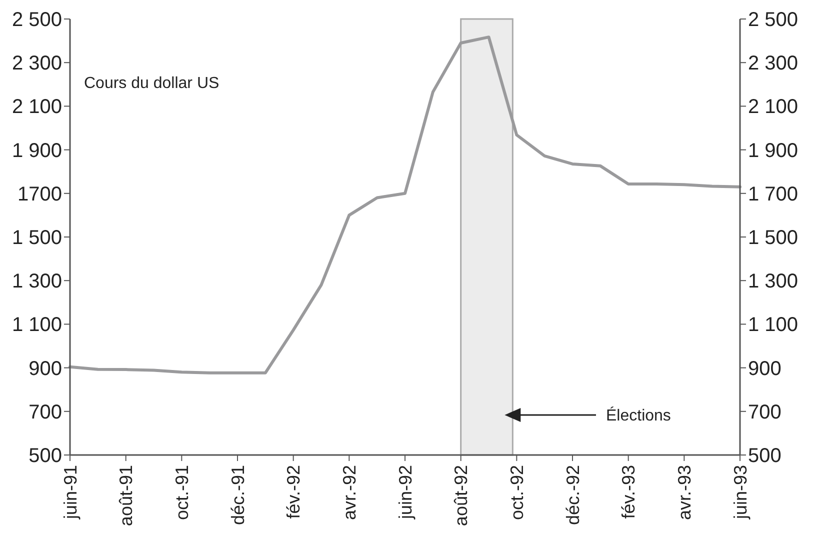 The height and width of the screenshot is (543, 819). Describe the element at coordinates (182, 492) in the screenshot. I see `x-tick-label: oct.-91` at that location.